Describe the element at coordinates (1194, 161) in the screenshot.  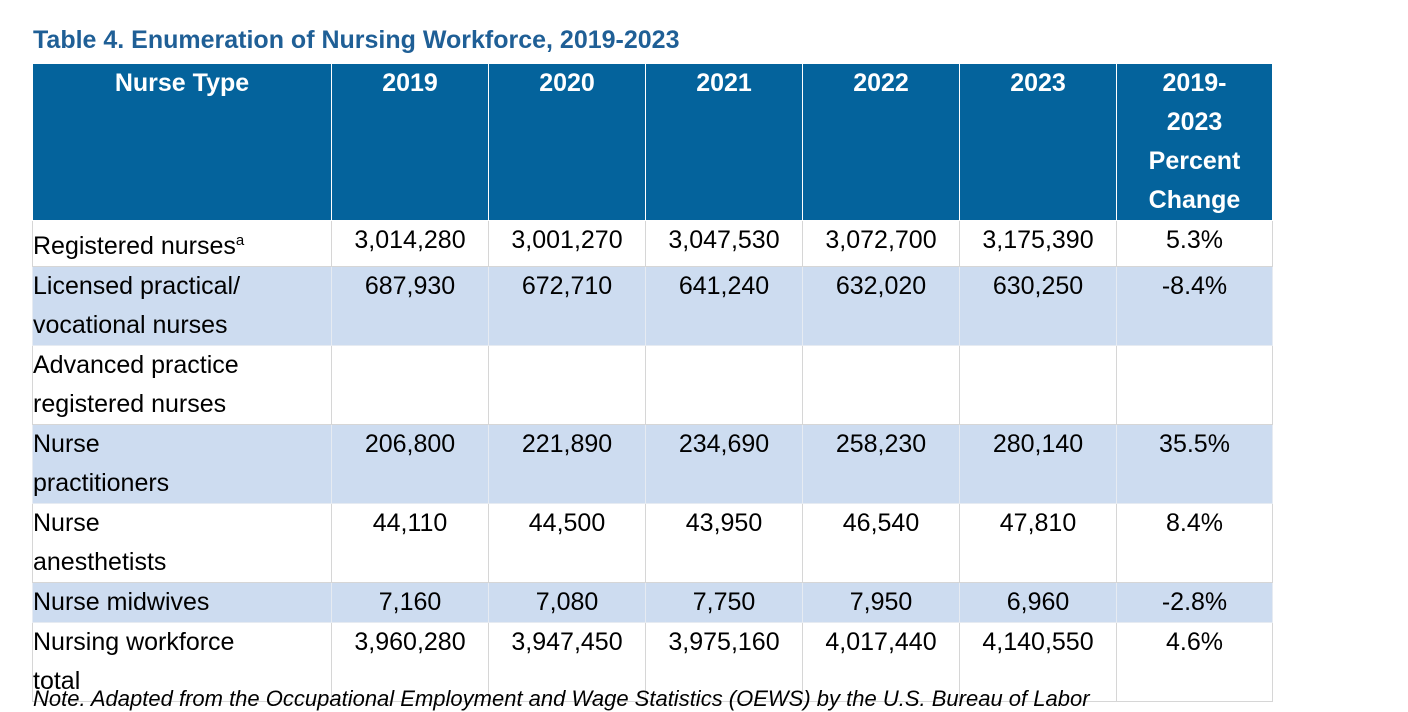
I see `header-pct-line3: Percent` at that location.